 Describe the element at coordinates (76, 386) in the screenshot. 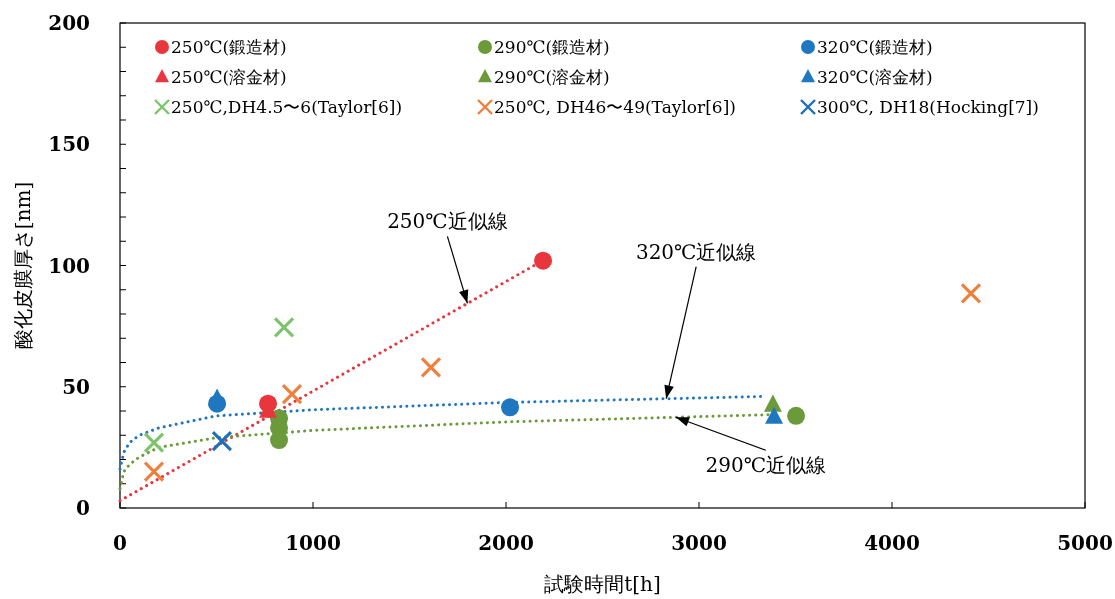

I see `y-tick-label: 50` at that location.